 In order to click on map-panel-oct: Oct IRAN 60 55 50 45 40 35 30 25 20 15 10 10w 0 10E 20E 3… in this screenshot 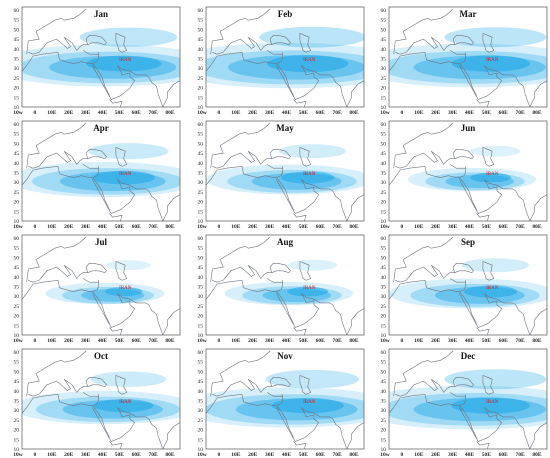, I will do `click(92, 401)`.